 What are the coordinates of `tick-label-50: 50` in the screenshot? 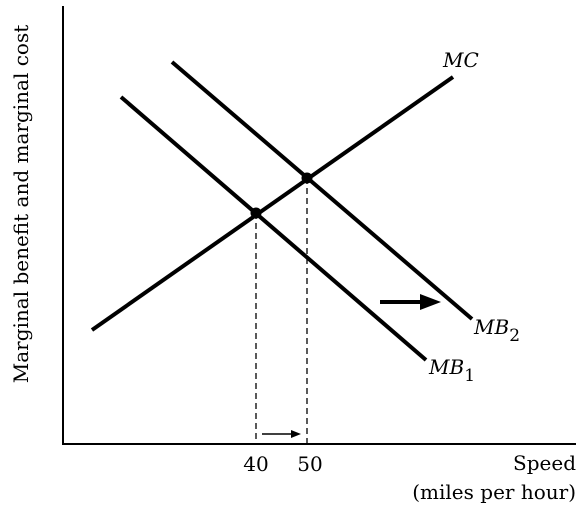 It's located at (309, 464).